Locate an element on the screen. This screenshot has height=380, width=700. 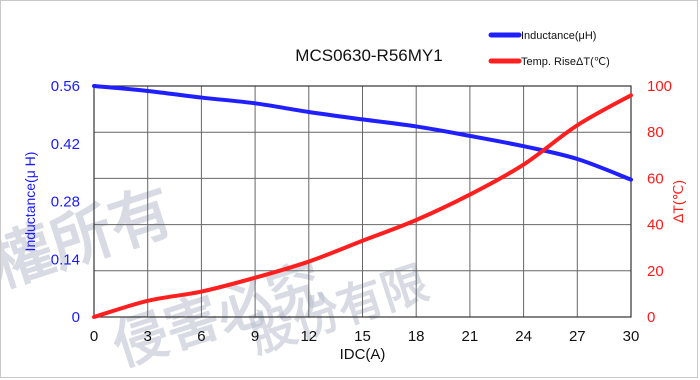
x-tick-label: 15 is located at coordinates (362, 336).